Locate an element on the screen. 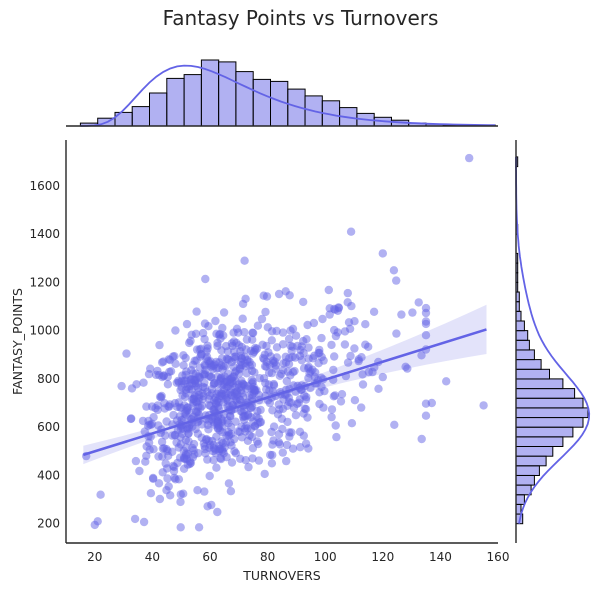  right-kde-curve is located at coordinates (553, 340).